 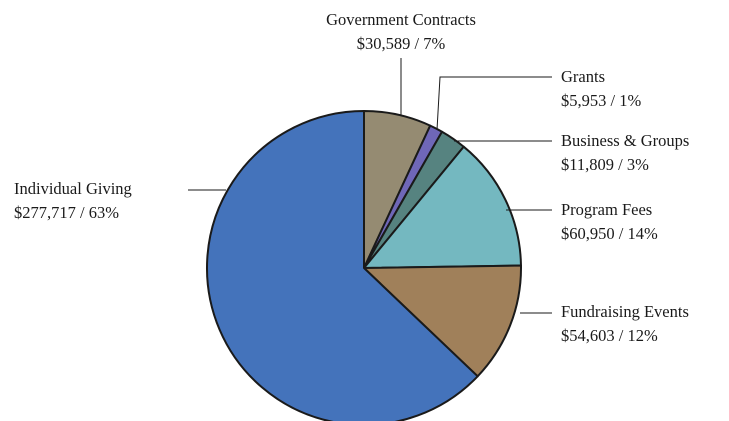 I want to click on pie-slice-fundraising-events, so click(x=442, y=321).